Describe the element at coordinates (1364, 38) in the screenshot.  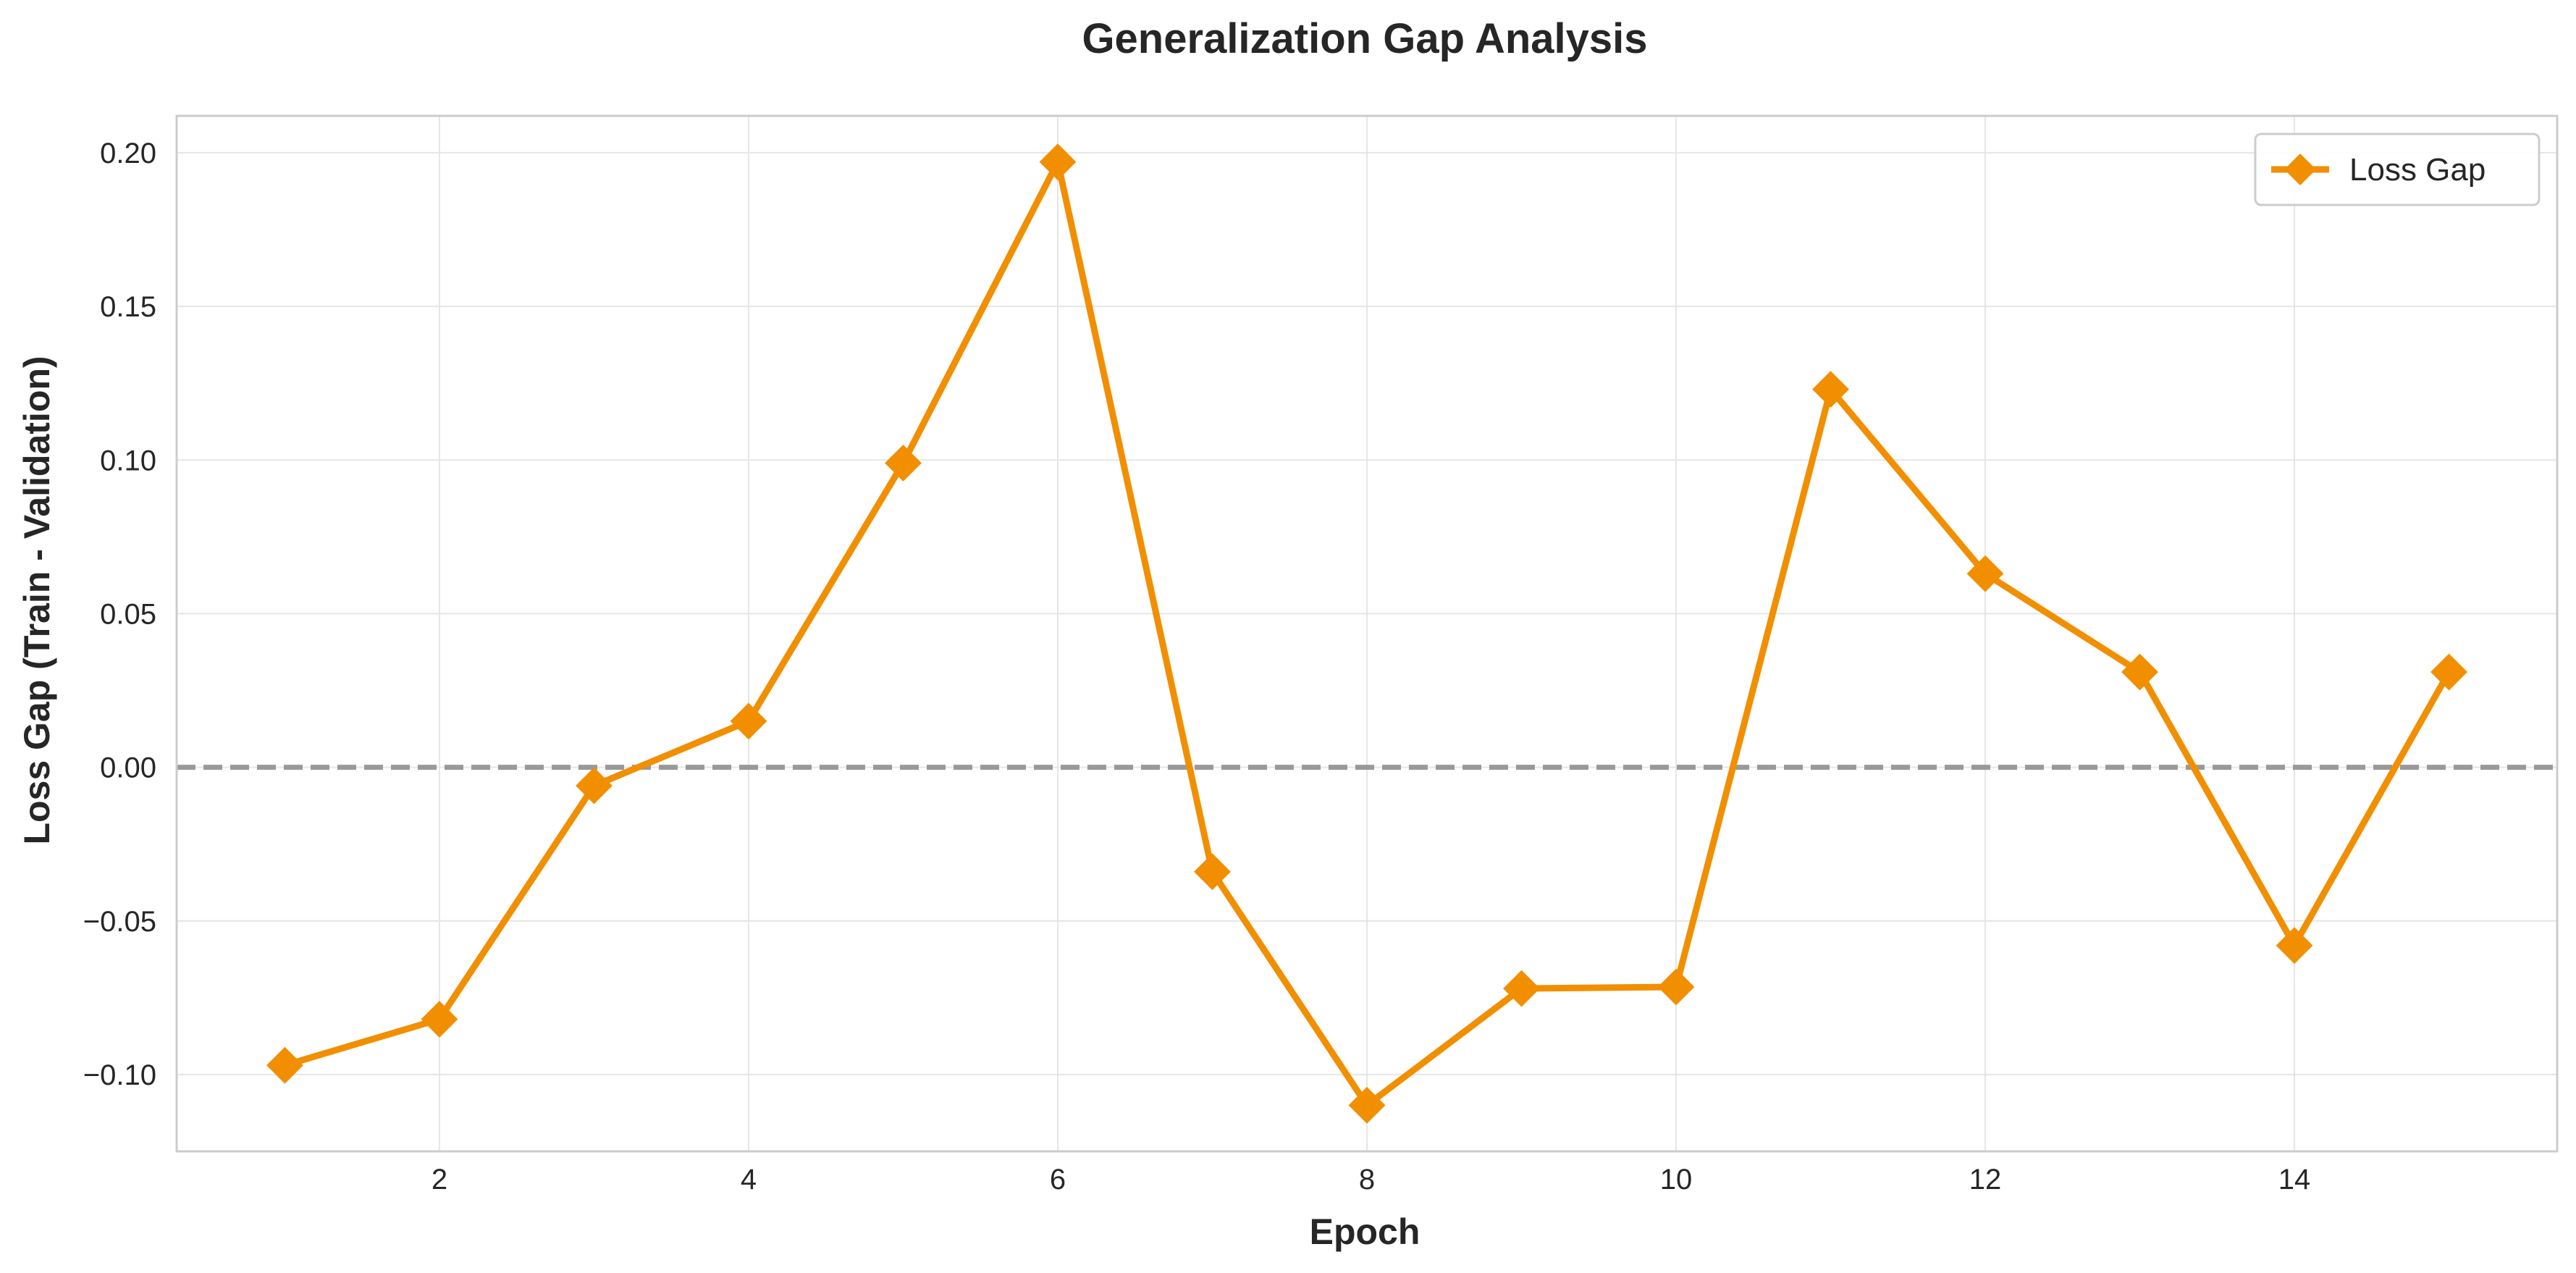
I see `chart-title: Generalization Gap Analysis` at that location.